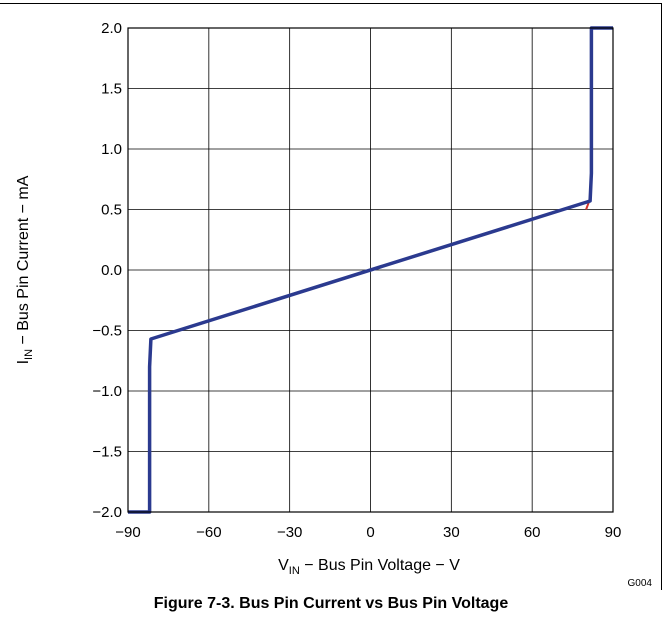 The width and height of the screenshot is (667, 622). What do you see at coordinates (23, 362) in the screenshot?
I see `y-axis-label-main: I` at bounding box center [23, 362].